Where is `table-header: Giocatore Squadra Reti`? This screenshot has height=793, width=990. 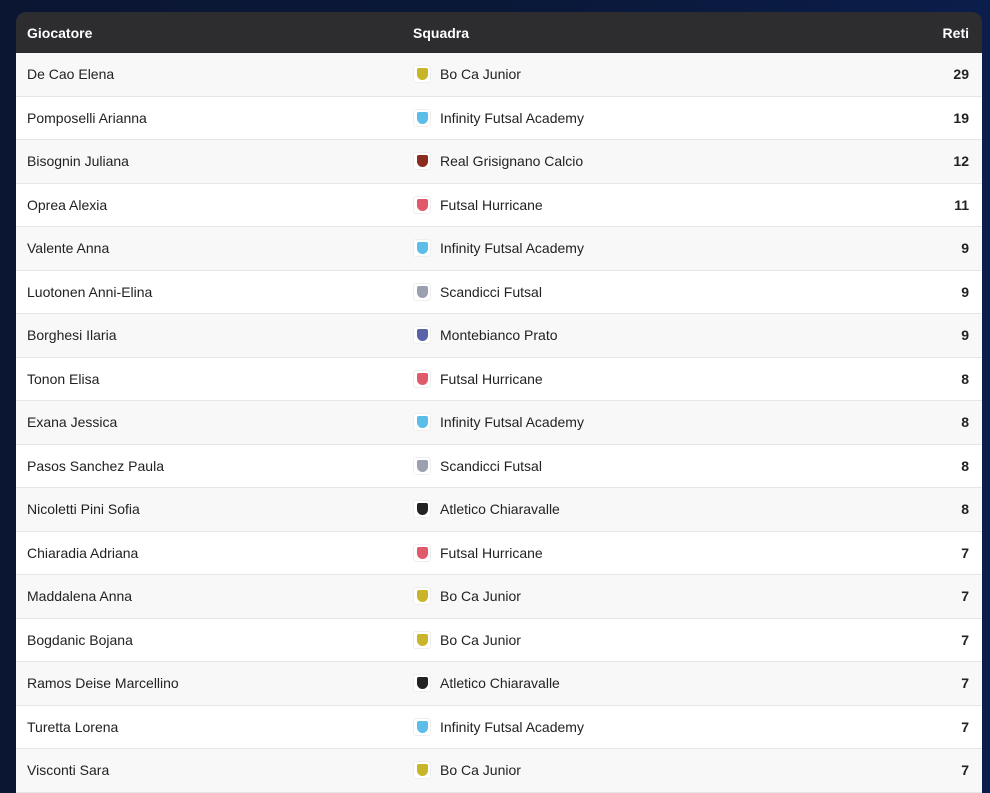
table-header: Giocatore Squadra Reti is located at coordinates (499, 32).